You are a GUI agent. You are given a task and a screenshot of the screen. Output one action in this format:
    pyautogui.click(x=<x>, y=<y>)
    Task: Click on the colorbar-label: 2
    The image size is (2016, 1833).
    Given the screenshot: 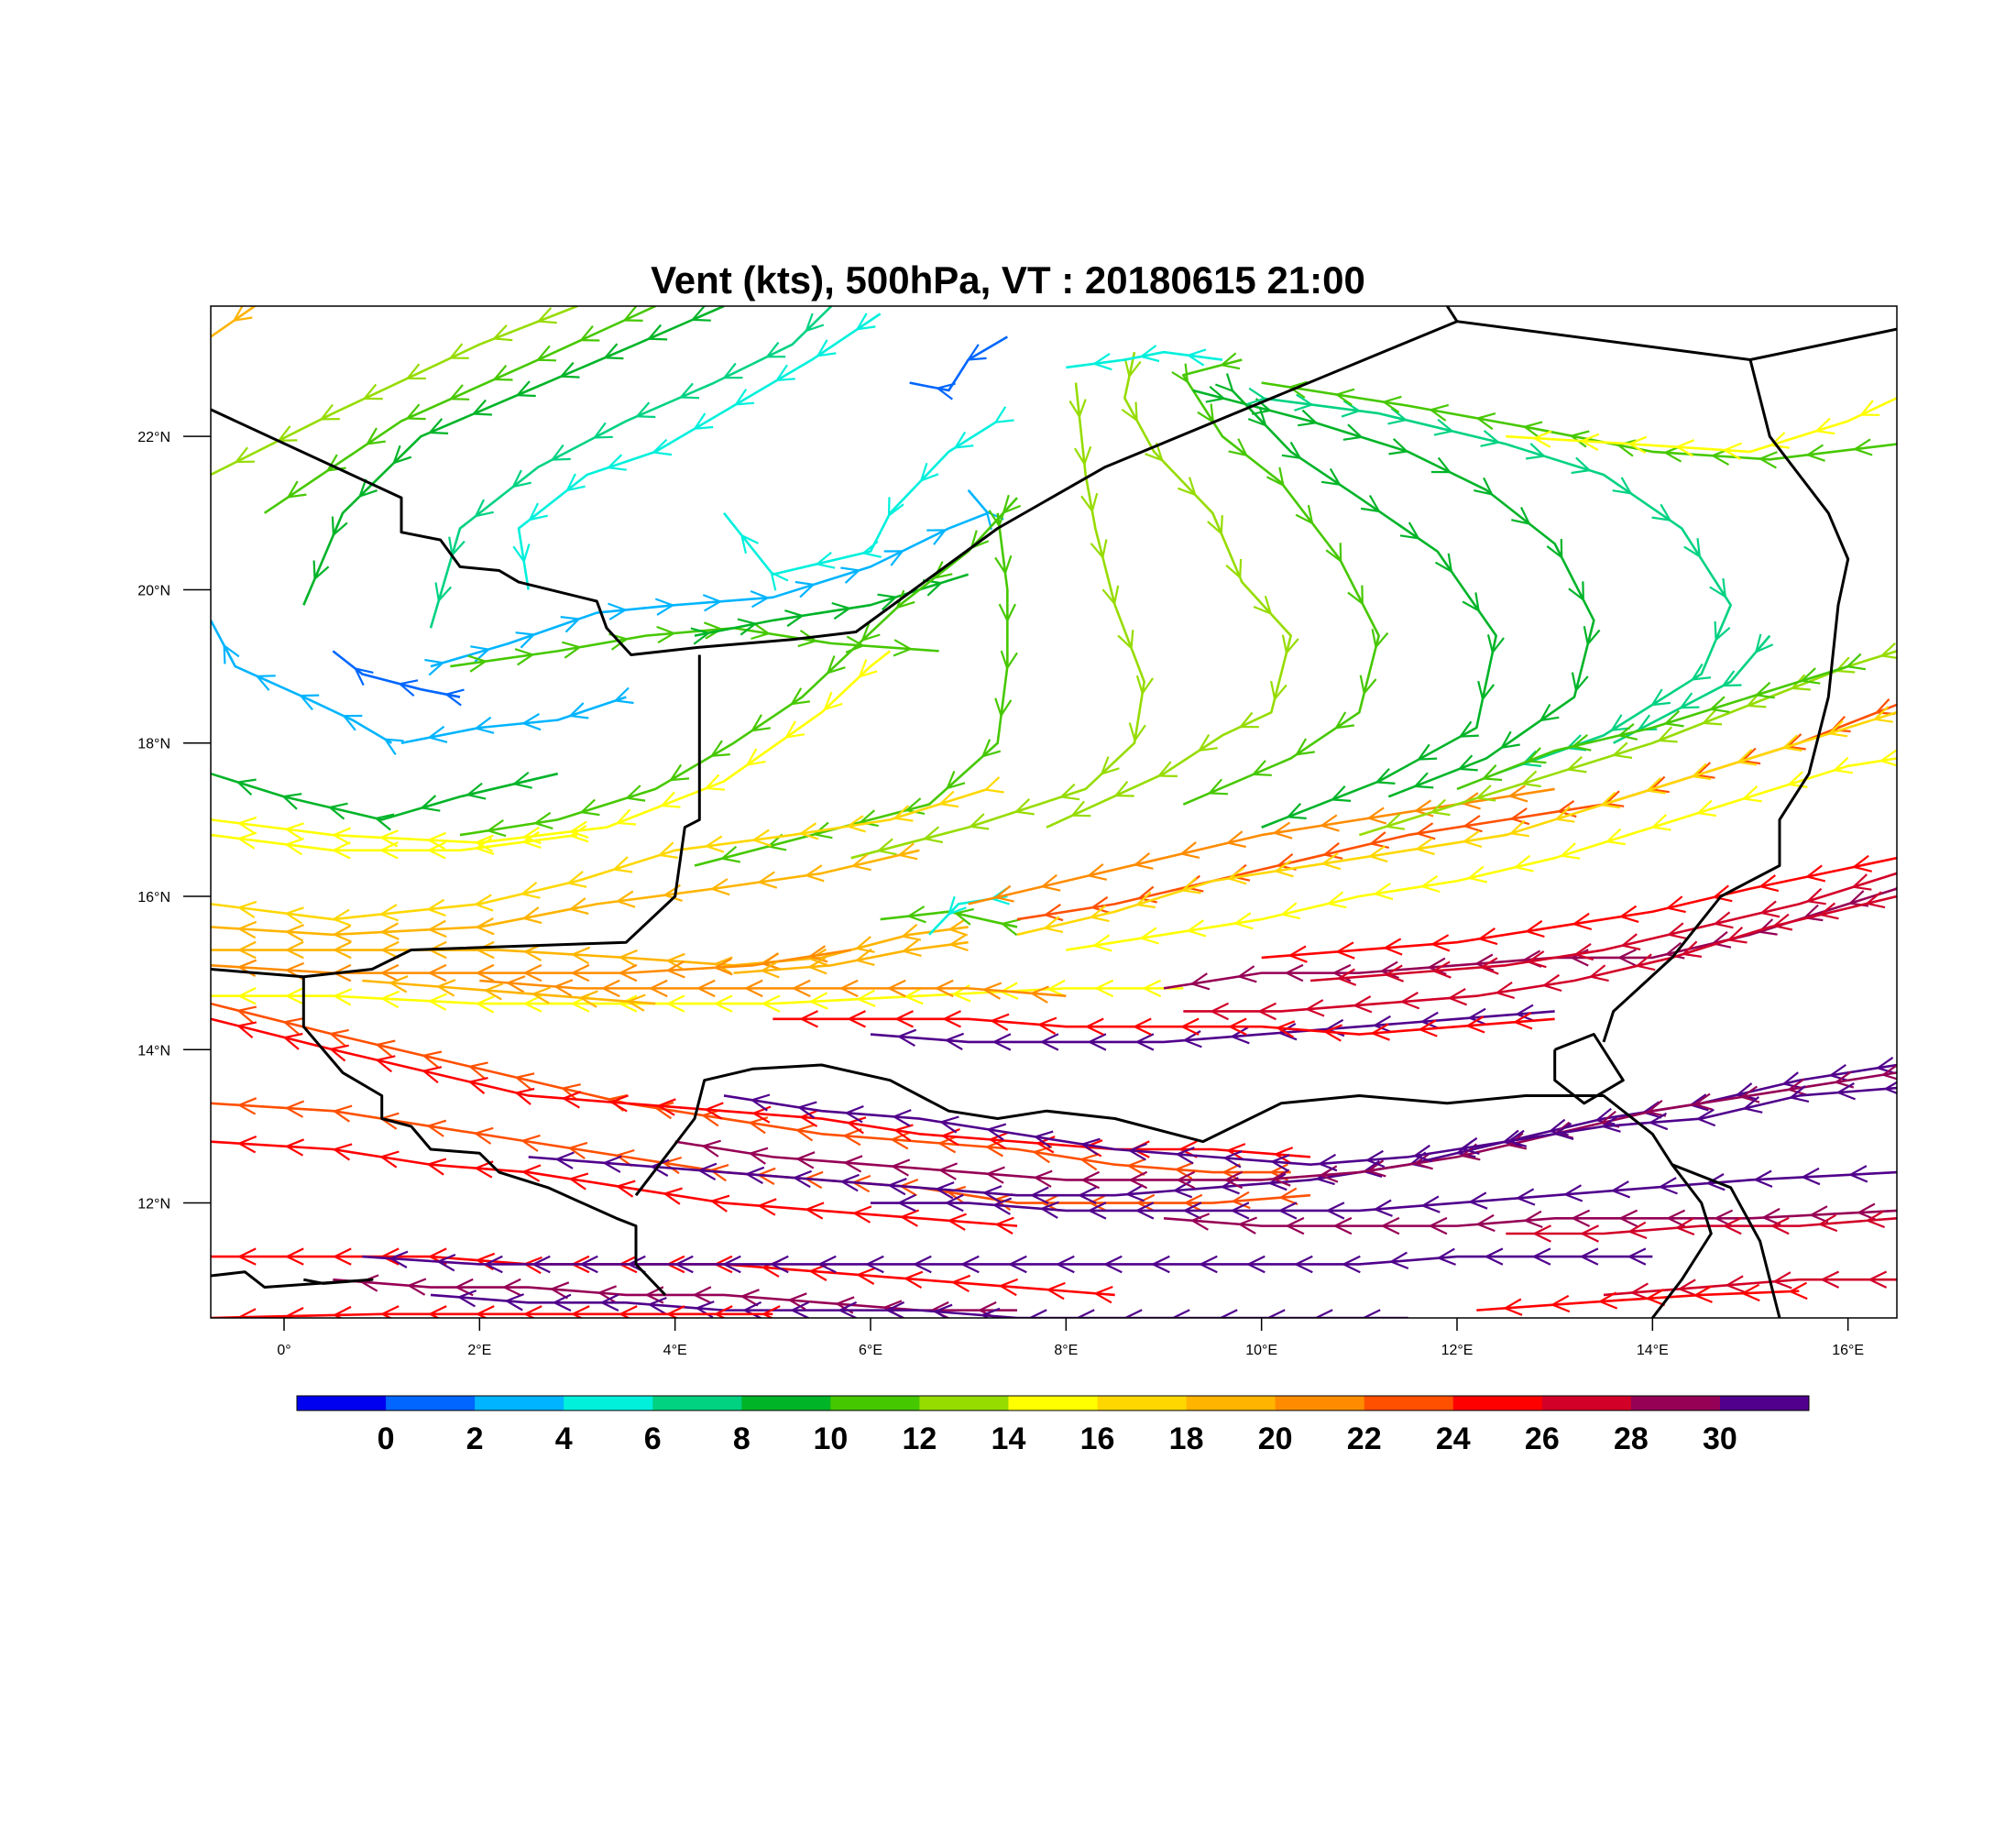 What is the action you would take?
    pyautogui.click(x=475, y=1438)
    